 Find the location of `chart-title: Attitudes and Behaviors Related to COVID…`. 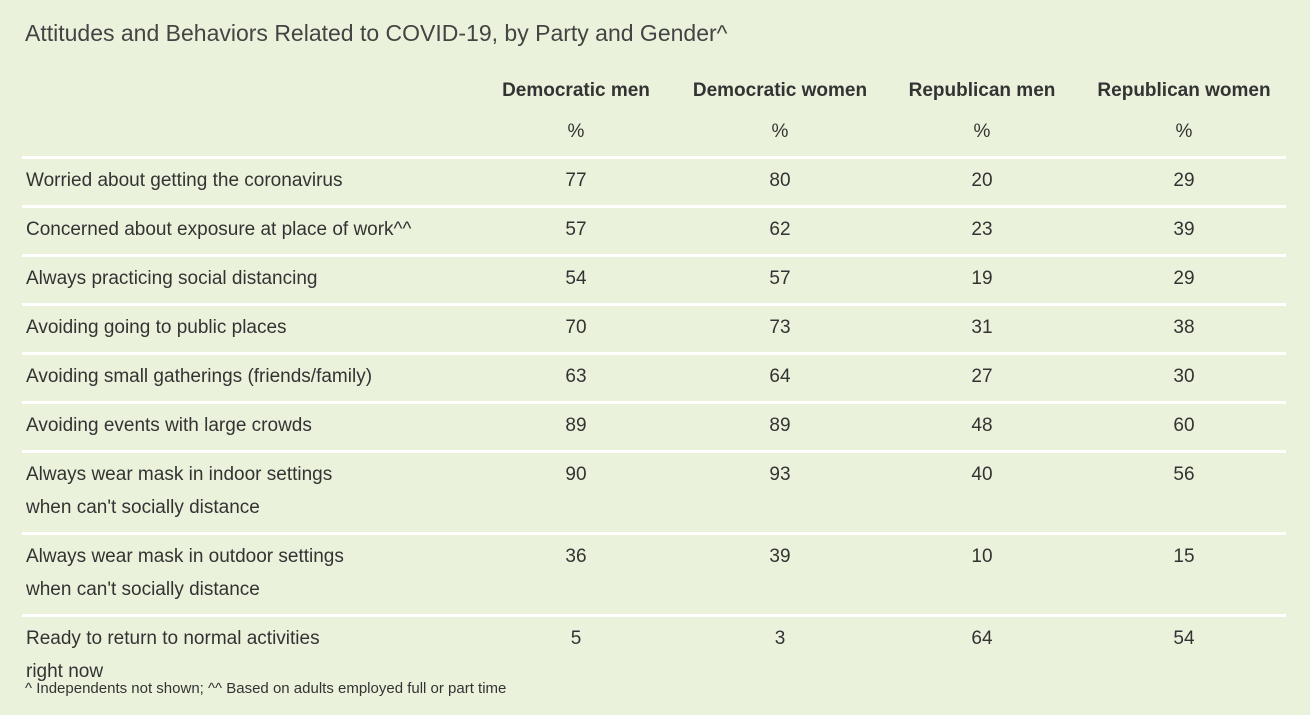

chart-title: Attitudes and Behaviors Related to COVID… is located at coordinates (376, 33).